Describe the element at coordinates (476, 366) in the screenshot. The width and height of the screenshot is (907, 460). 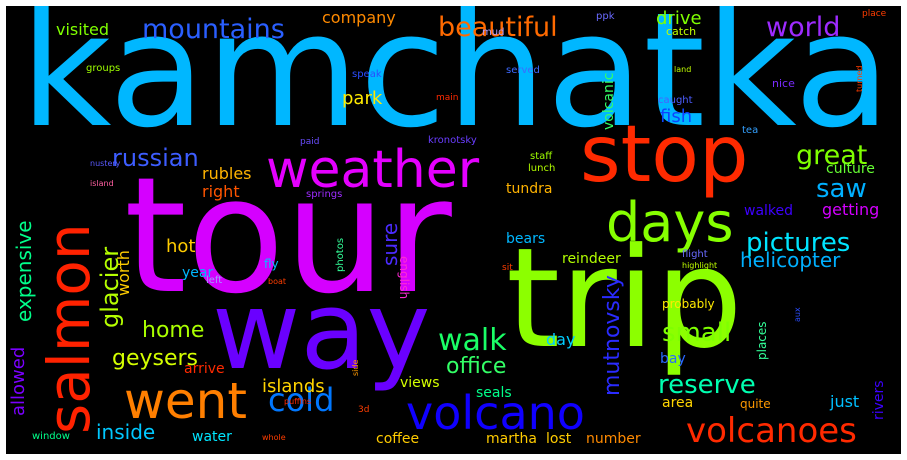
I see `word: office` at that location.